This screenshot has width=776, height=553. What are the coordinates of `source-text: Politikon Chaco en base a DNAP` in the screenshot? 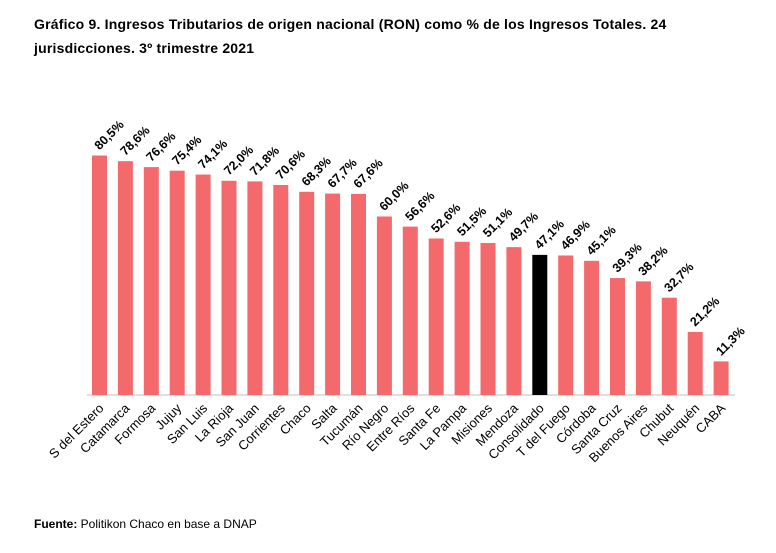 It's located at (167, 524).